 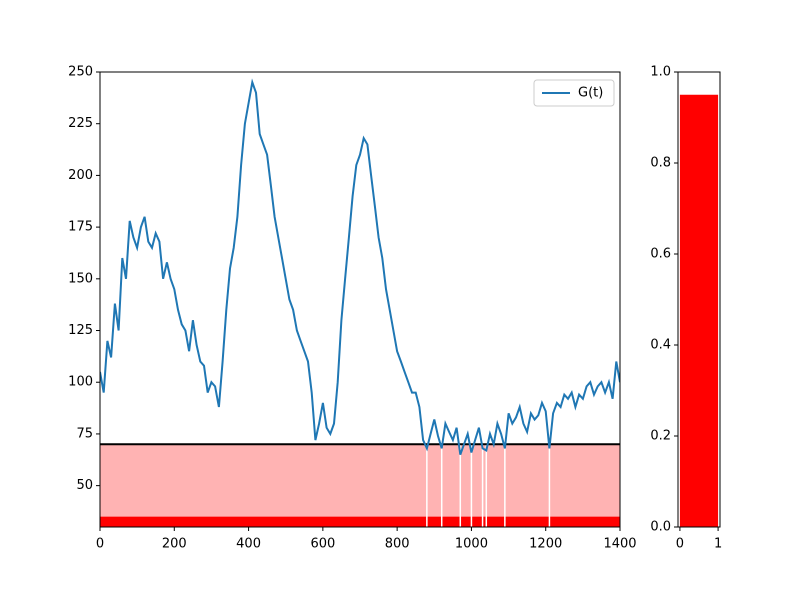 What do you see at coordinates (80, 175) in the screenshot?
I see `y-tick-label: 200` at bounding box center [80, 175].